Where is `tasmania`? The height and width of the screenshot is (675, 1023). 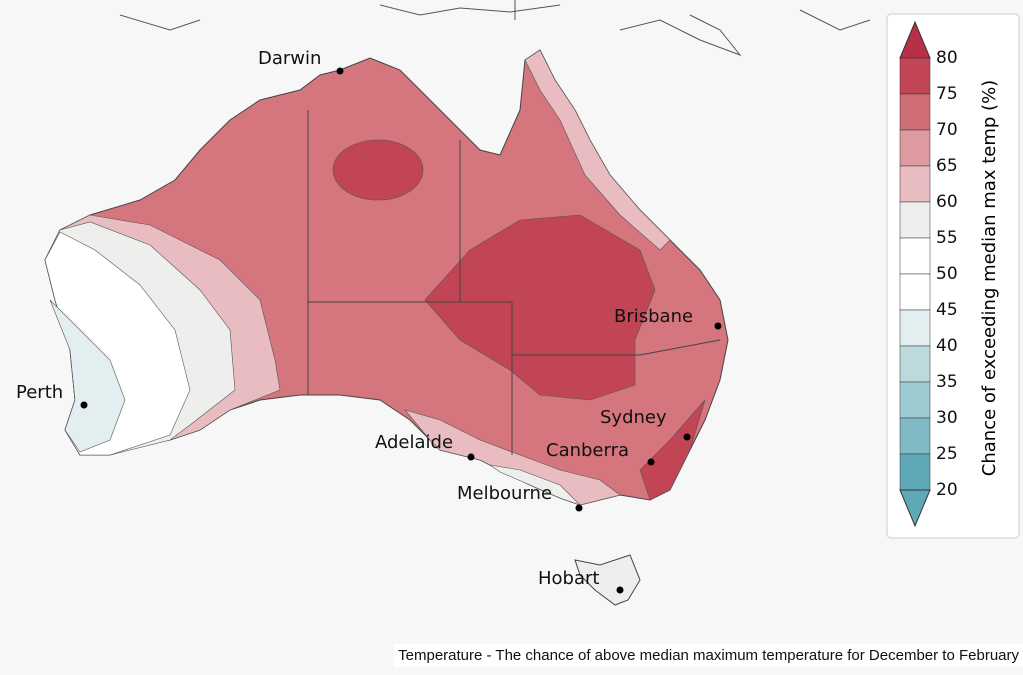 tasmania is located at coordinates (607, 580).